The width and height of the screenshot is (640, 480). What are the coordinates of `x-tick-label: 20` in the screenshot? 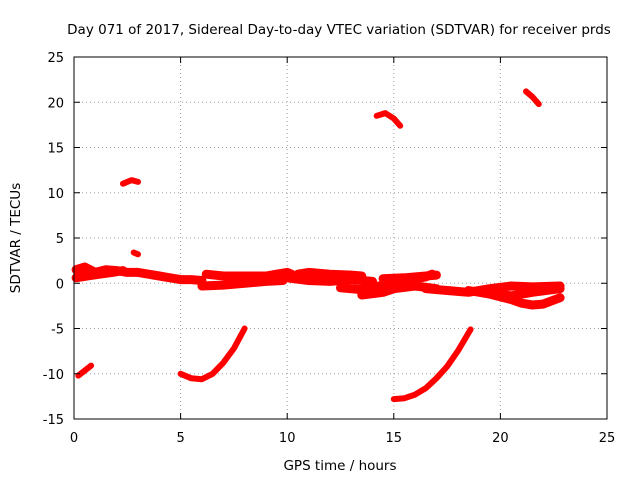 It's located at (500, 438).